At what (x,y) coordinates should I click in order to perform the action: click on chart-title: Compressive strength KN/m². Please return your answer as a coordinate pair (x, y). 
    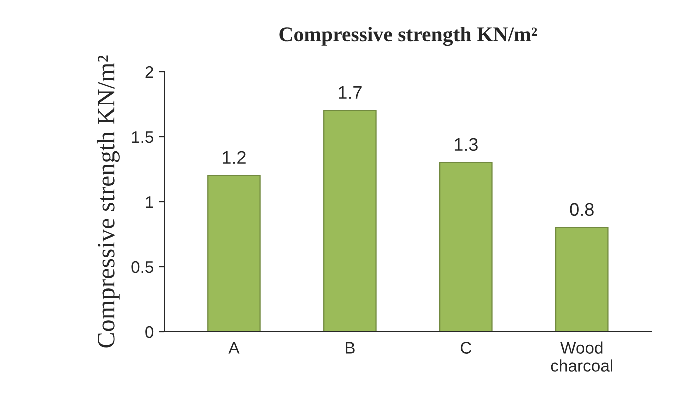
    Looking at the image, I should click on (409, 36).